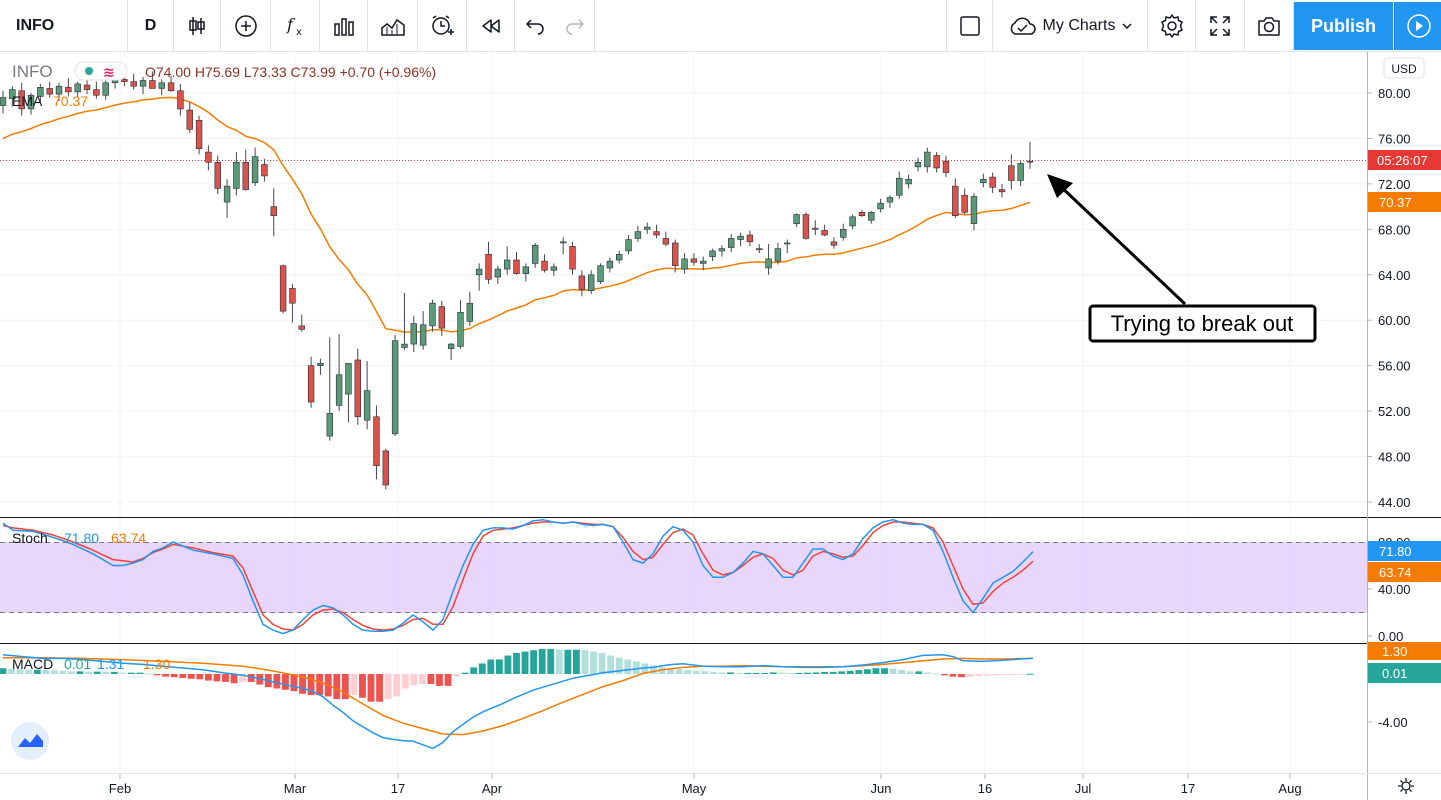 Image resolution: width=1441 pixels, height=800 pixels. Describe the element at coordinates (89, 71) in the screenshot. I see `market-status-icon` at that location.